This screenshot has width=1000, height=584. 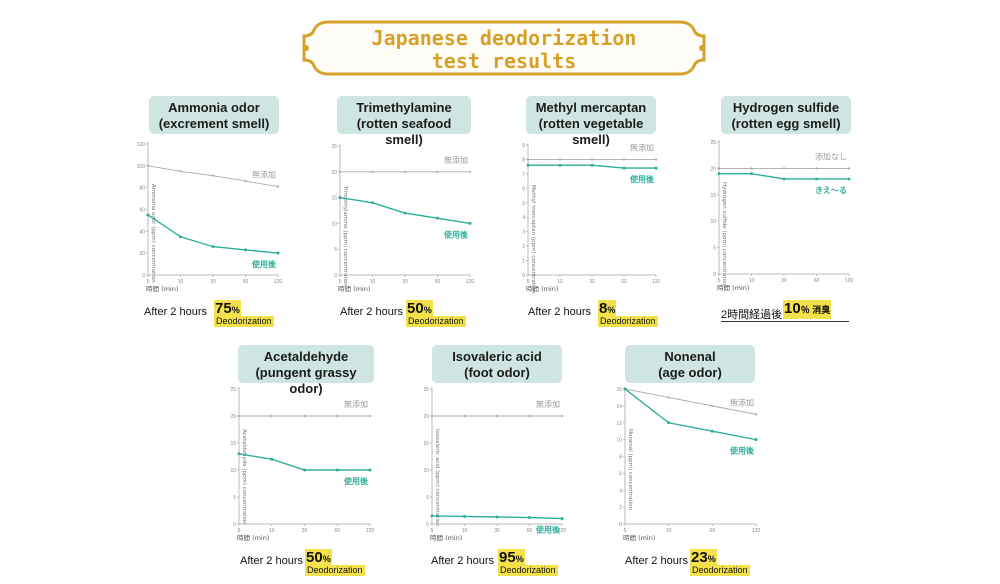 What do you see at coordinates (142, 211) in the screenshot?
I see `y-tick-label: 60` at bounding box center [142, 211].